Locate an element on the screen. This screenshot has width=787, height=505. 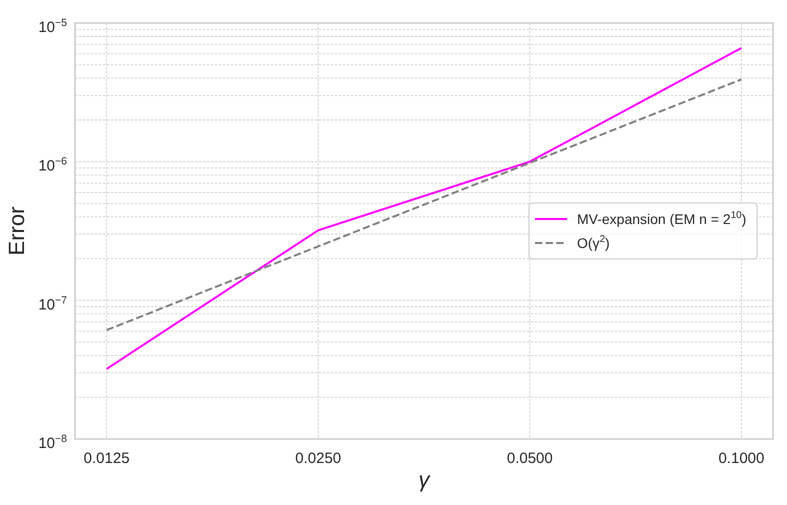
y-tick-label: 10$^{−5}$ is located at coordinates (53, 26).